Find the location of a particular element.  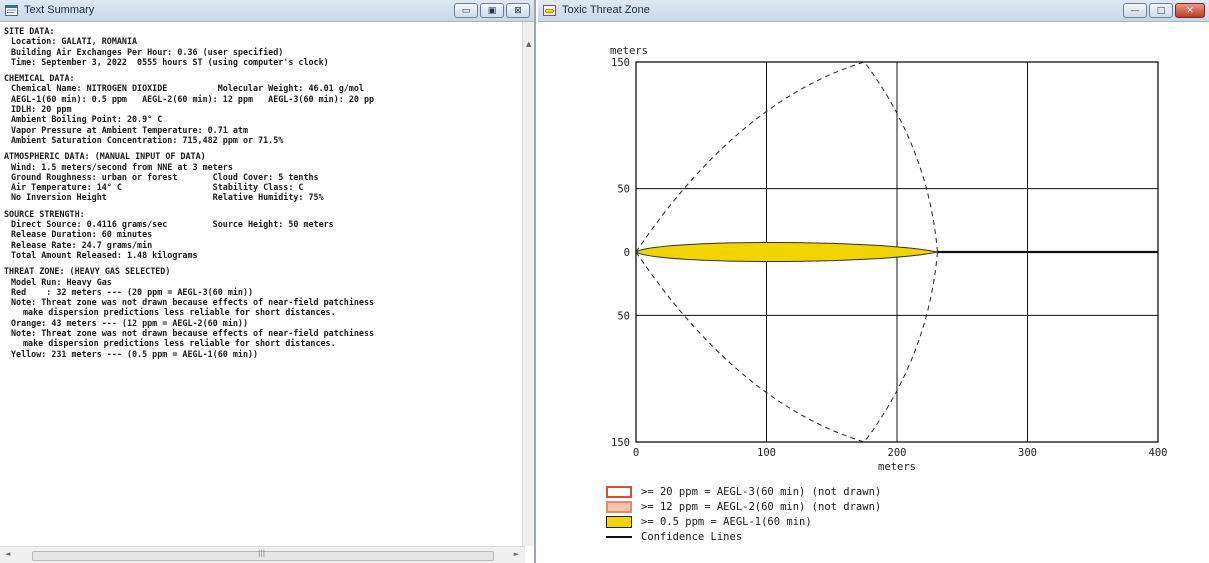

minimize-button: — is located at coordinates (1135, 10).